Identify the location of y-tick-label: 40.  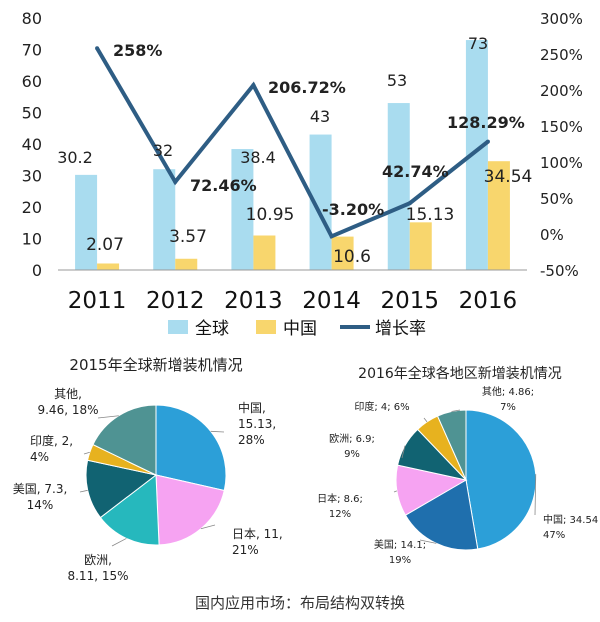
(32, 144).